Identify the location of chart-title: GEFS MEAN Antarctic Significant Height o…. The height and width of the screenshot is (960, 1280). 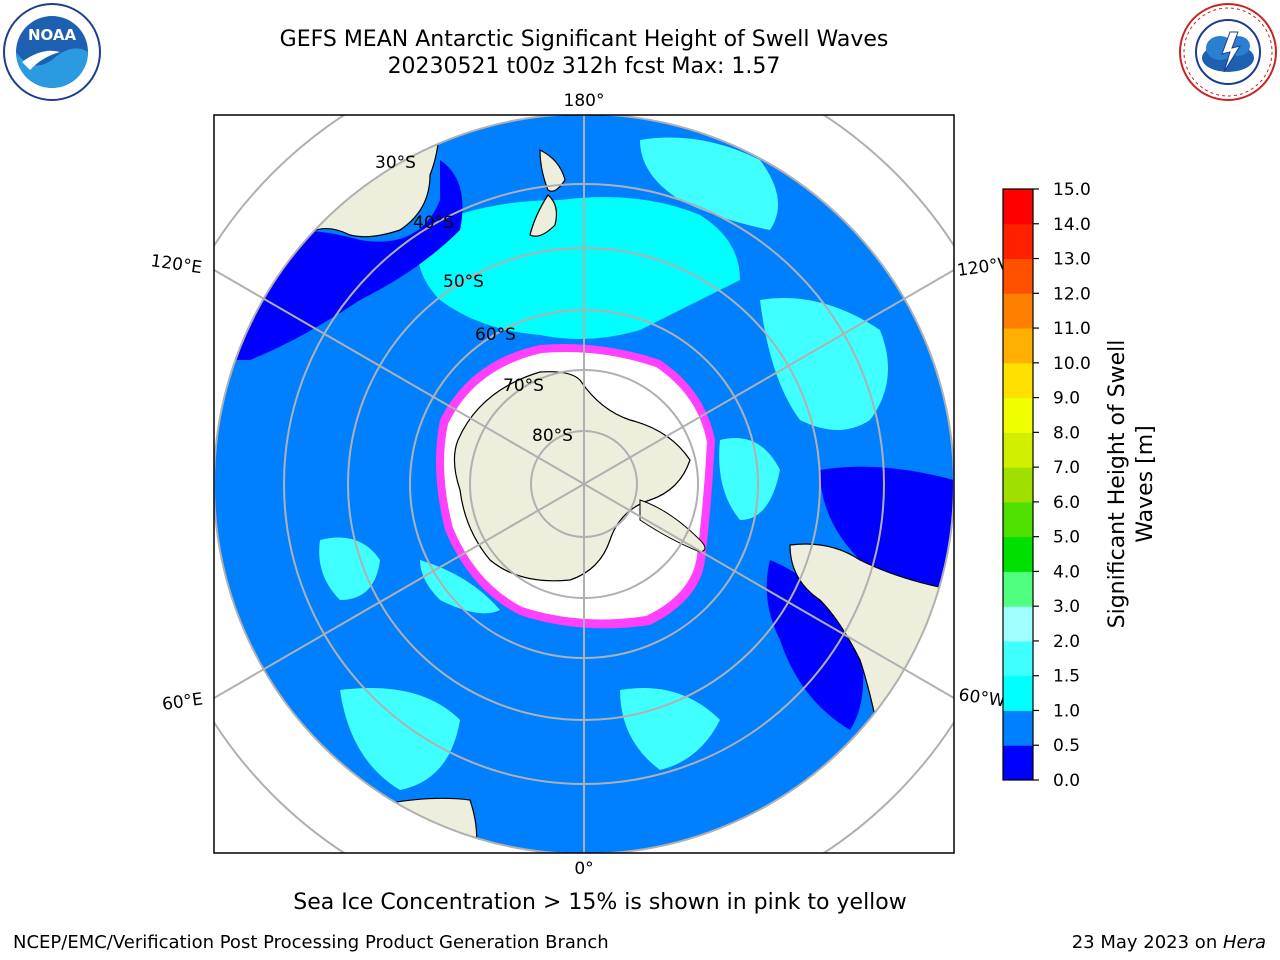
(584, 39).